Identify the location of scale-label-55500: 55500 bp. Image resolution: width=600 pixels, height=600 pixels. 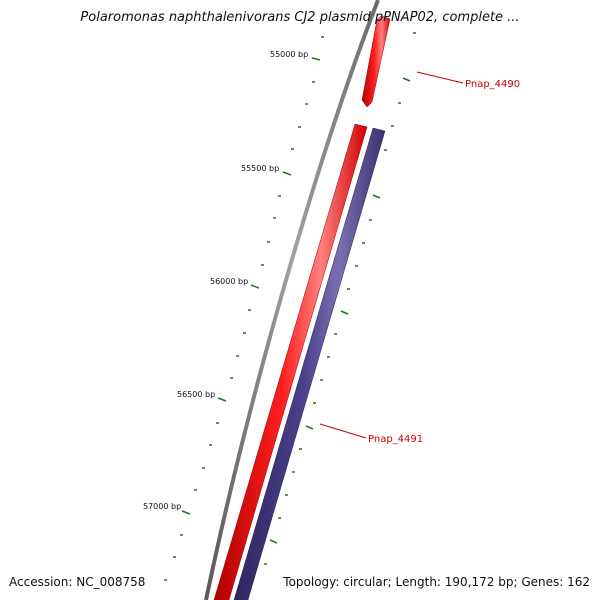
(260, 168).